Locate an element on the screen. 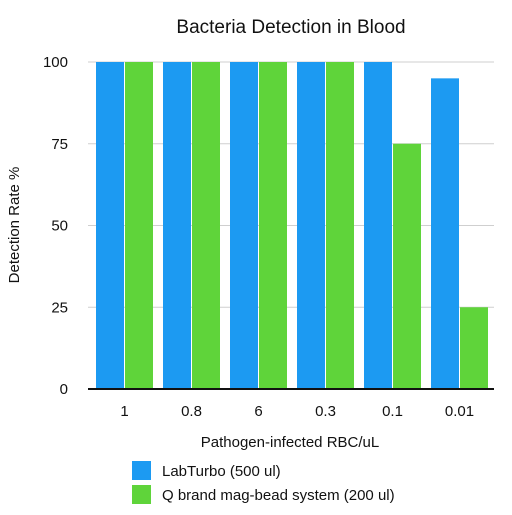 This screenshot has width=512, height=515. y-tick-label: 100 is located at coordinates (55, 62).